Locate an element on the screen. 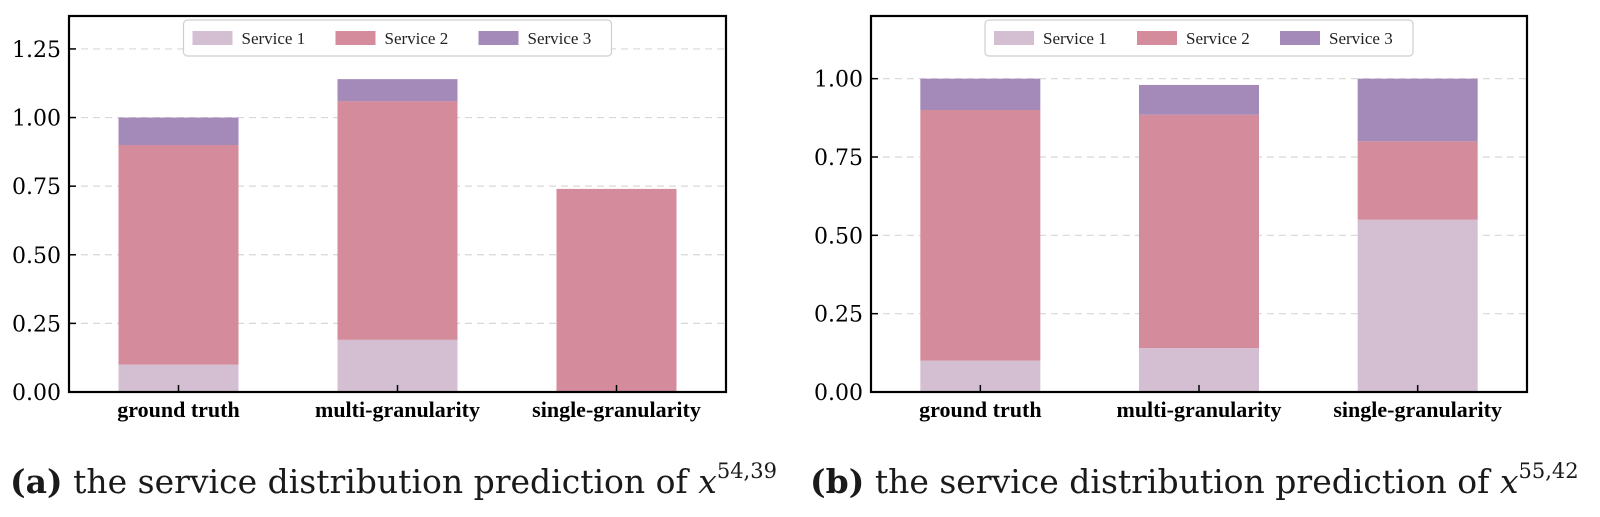 The width and height of the screenshot is (1600, 517). legend-box-b is located at coordinates (1199, 38).